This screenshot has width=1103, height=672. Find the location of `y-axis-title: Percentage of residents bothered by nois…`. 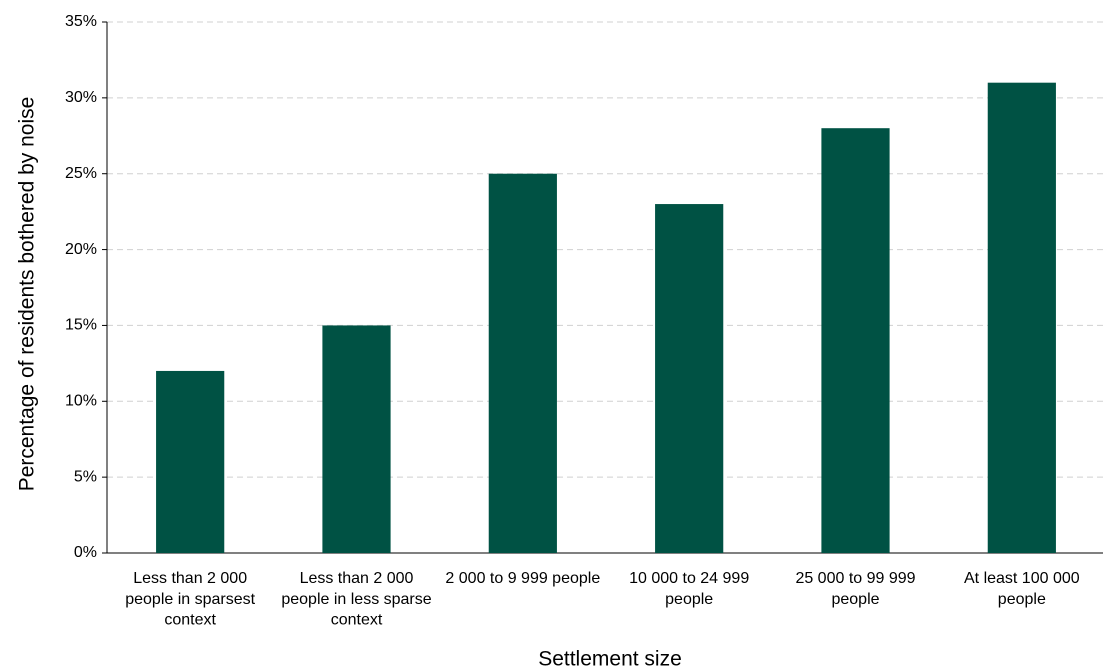

y-axis-title: Percentage of residents bothered by nois… is located at coordinates (27, 294).